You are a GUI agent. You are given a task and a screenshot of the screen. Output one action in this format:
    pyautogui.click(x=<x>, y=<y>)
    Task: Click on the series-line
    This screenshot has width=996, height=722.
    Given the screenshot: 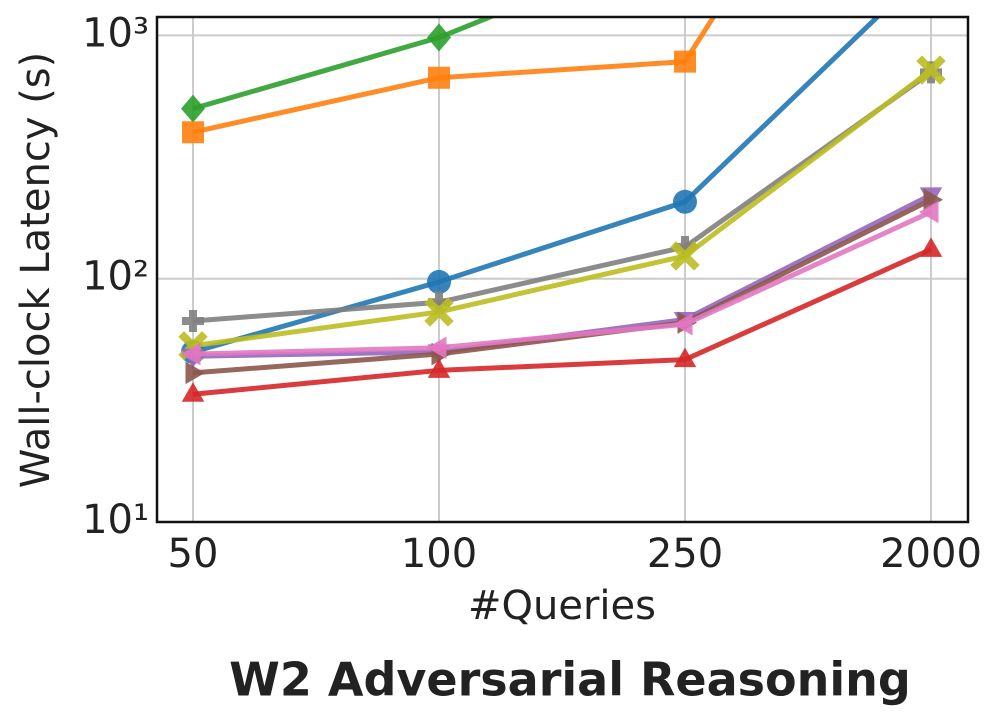 What is the action you would take?
    pyautogui.click(x=454, y=76)
    